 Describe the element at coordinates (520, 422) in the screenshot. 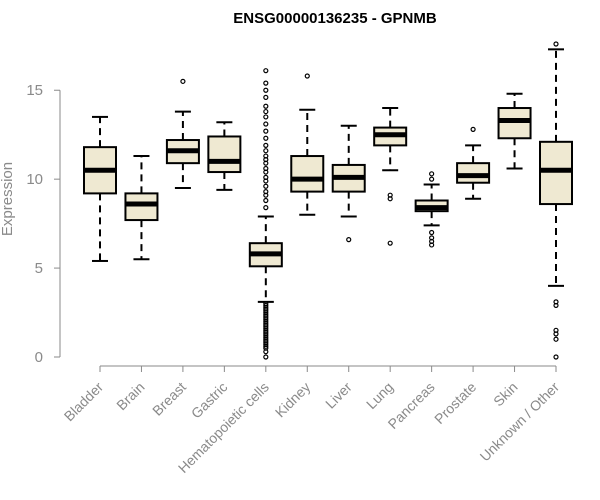

I see `x-tick-label: Unknown / Other` at that location.